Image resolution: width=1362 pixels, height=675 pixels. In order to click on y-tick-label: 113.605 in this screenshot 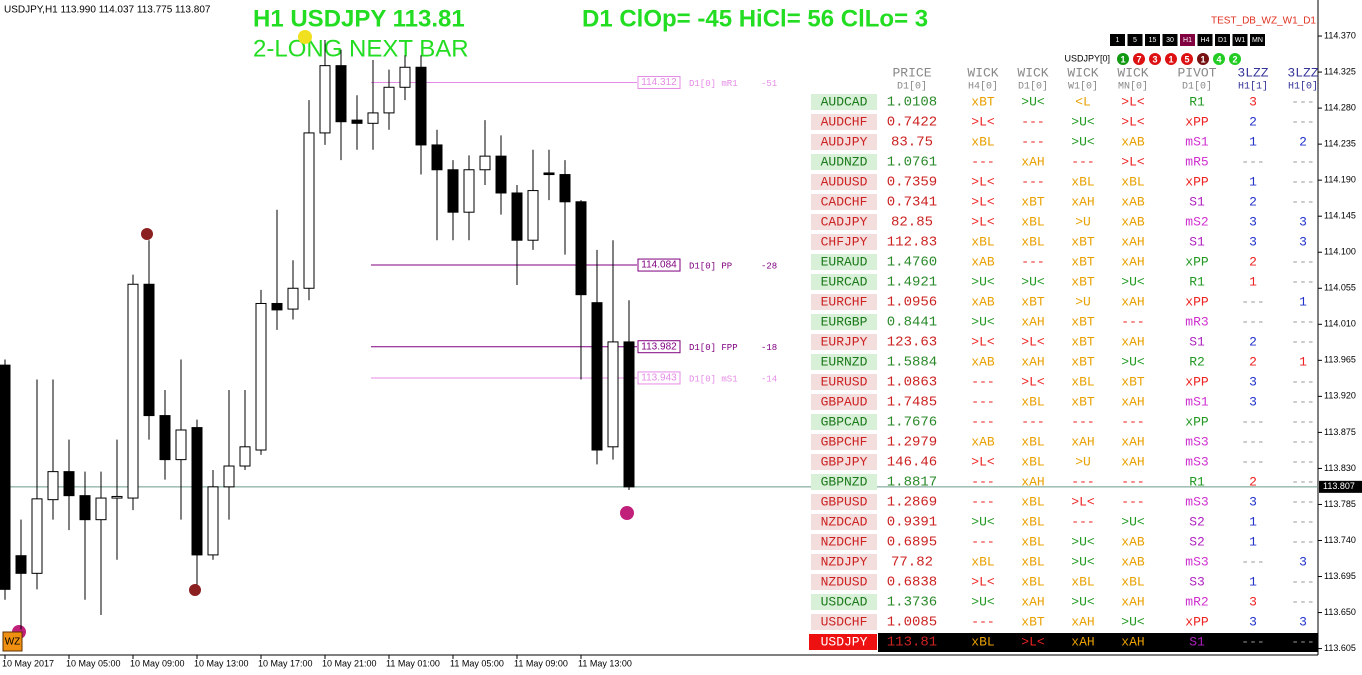, I will do `click(1340, 648)`.